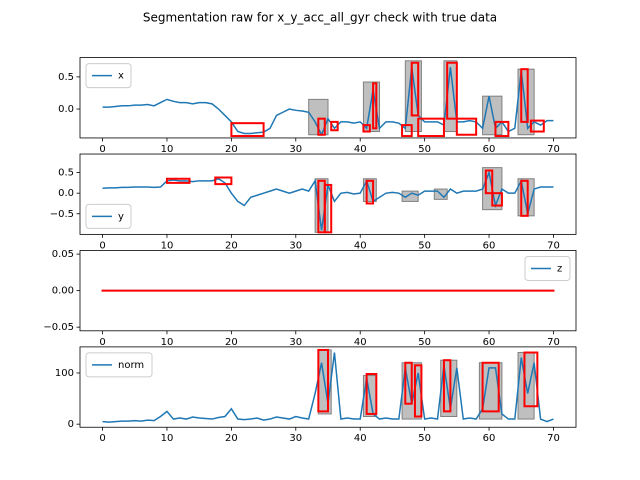  What do you see at coordinates (121, 216) in the screenshot?
I see `legend-label: y` at bounding box center [121, 216].